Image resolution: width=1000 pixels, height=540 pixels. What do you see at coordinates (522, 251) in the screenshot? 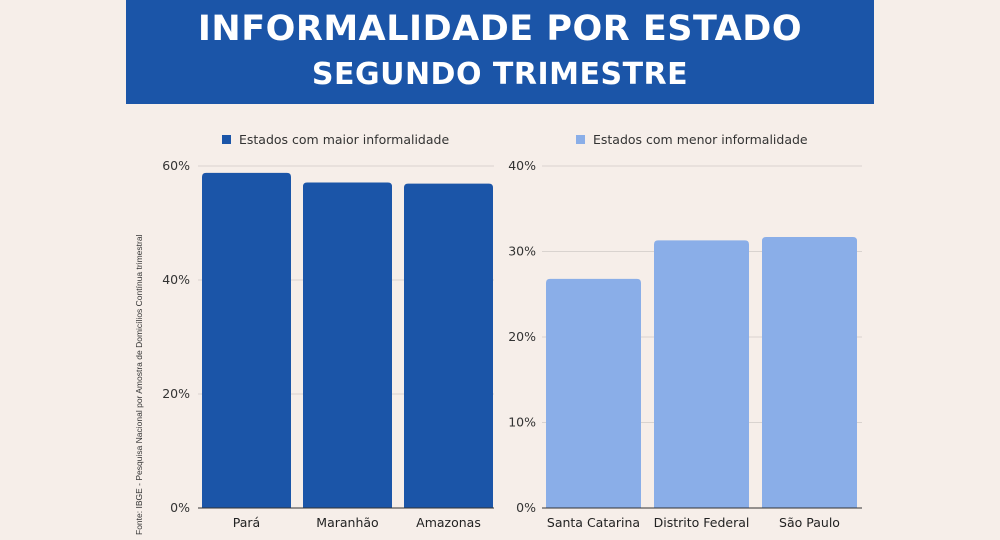
I see `y-tick-label: 30%` at bounding box center [522, 251].